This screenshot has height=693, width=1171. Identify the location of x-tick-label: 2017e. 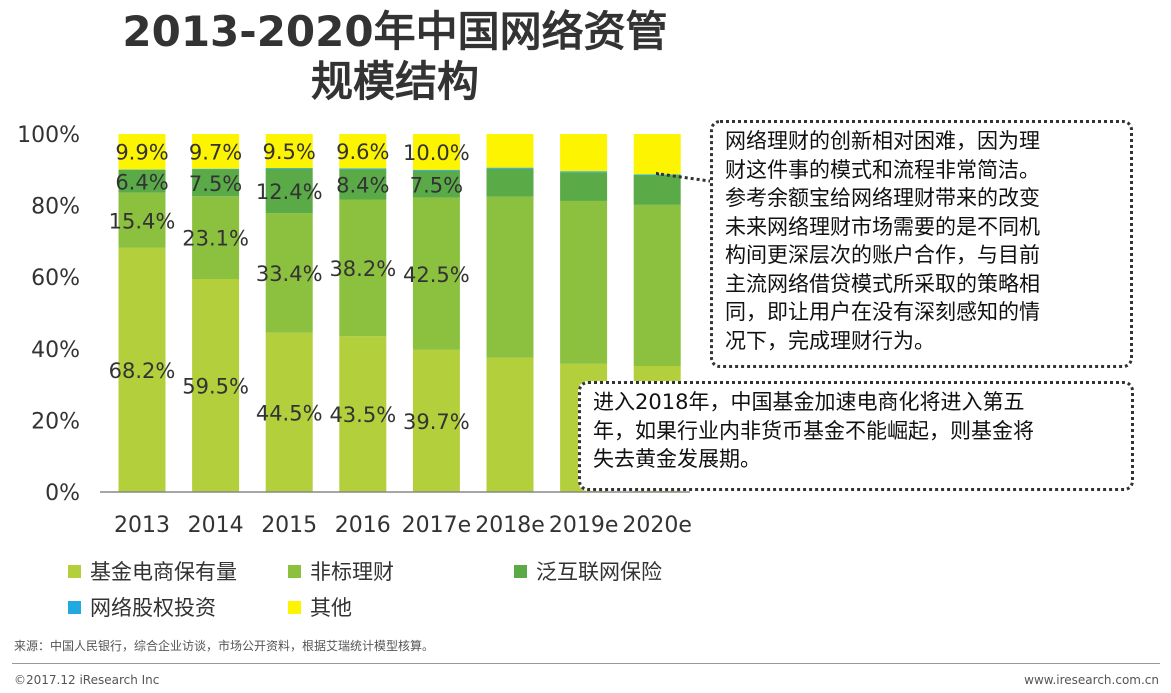
(437, 525).